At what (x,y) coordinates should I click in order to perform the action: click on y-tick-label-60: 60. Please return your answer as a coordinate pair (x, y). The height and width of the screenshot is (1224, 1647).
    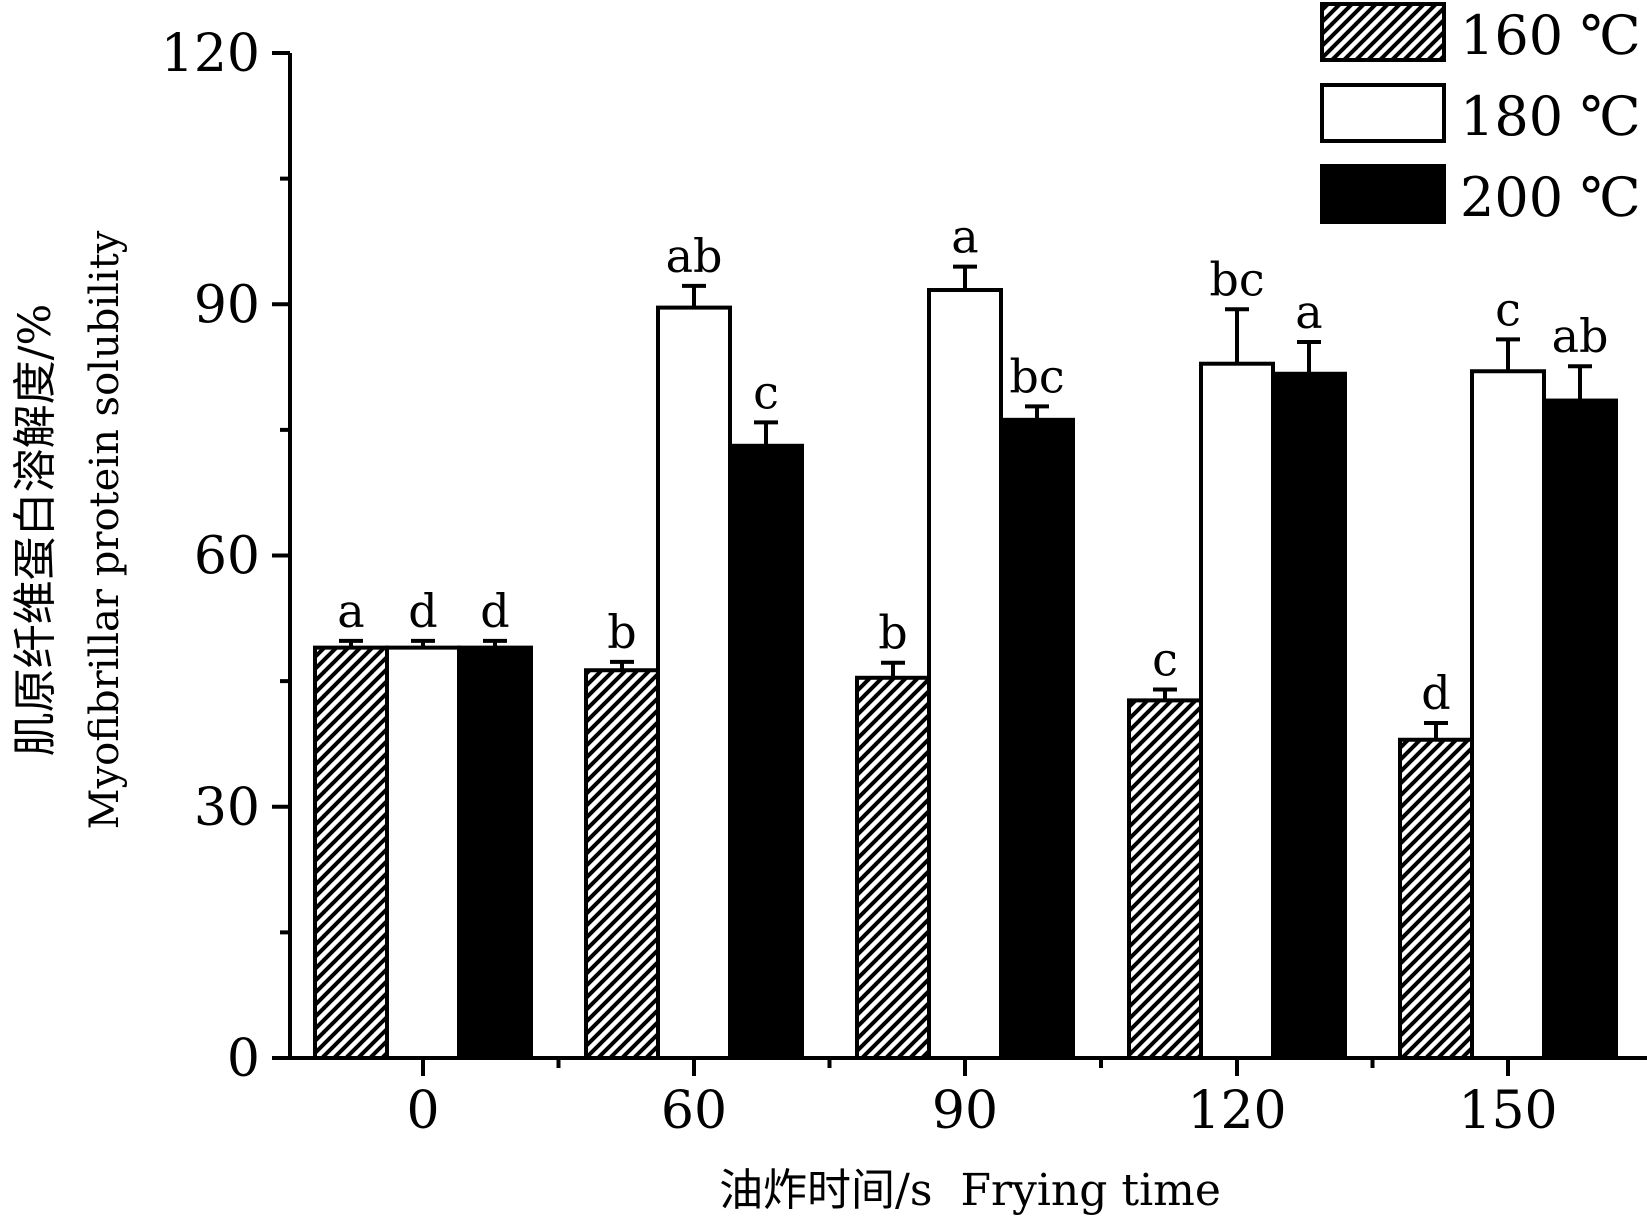
    Looking at the image, I should click on (227, 557).